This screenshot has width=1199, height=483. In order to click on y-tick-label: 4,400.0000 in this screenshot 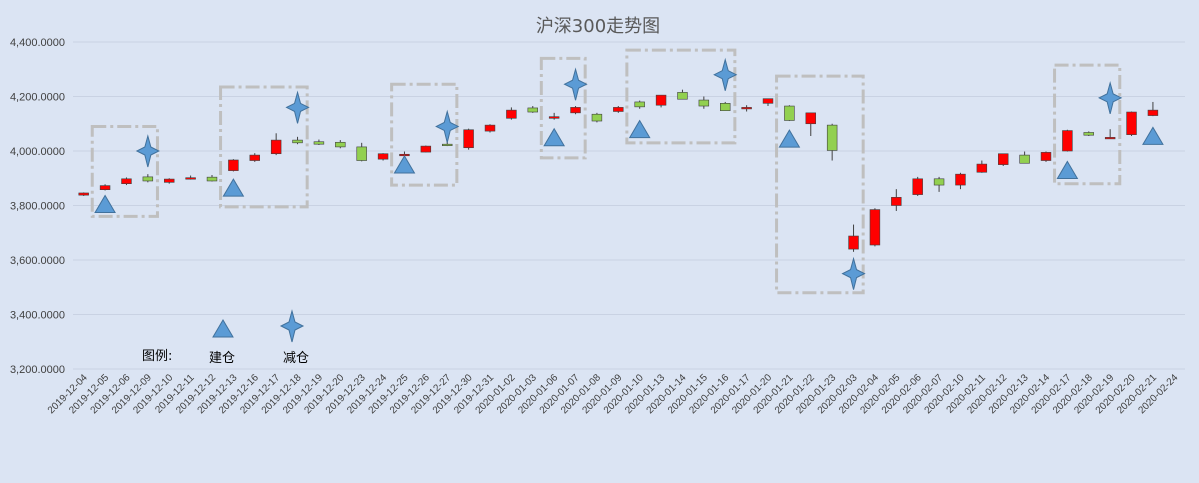, I will do `click(37, 43)`.